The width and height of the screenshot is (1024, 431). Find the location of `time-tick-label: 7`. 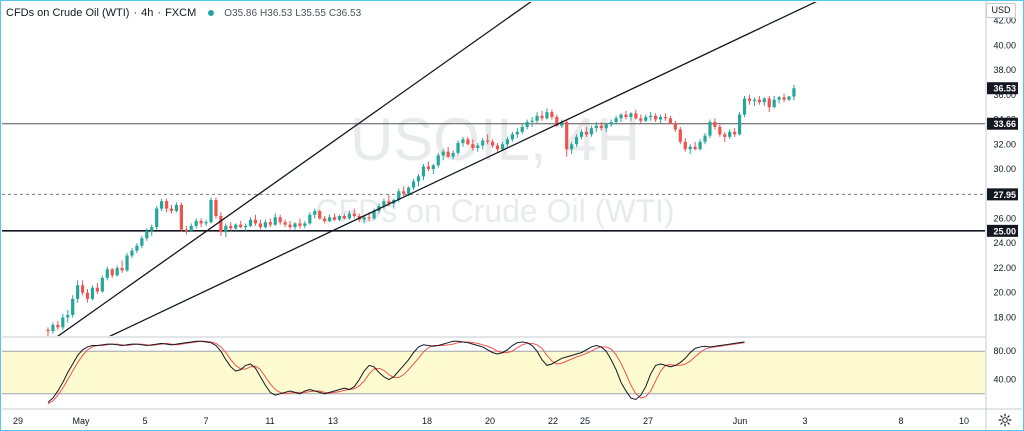

time-tick-label: 7 is located at coordinates (205, 421).